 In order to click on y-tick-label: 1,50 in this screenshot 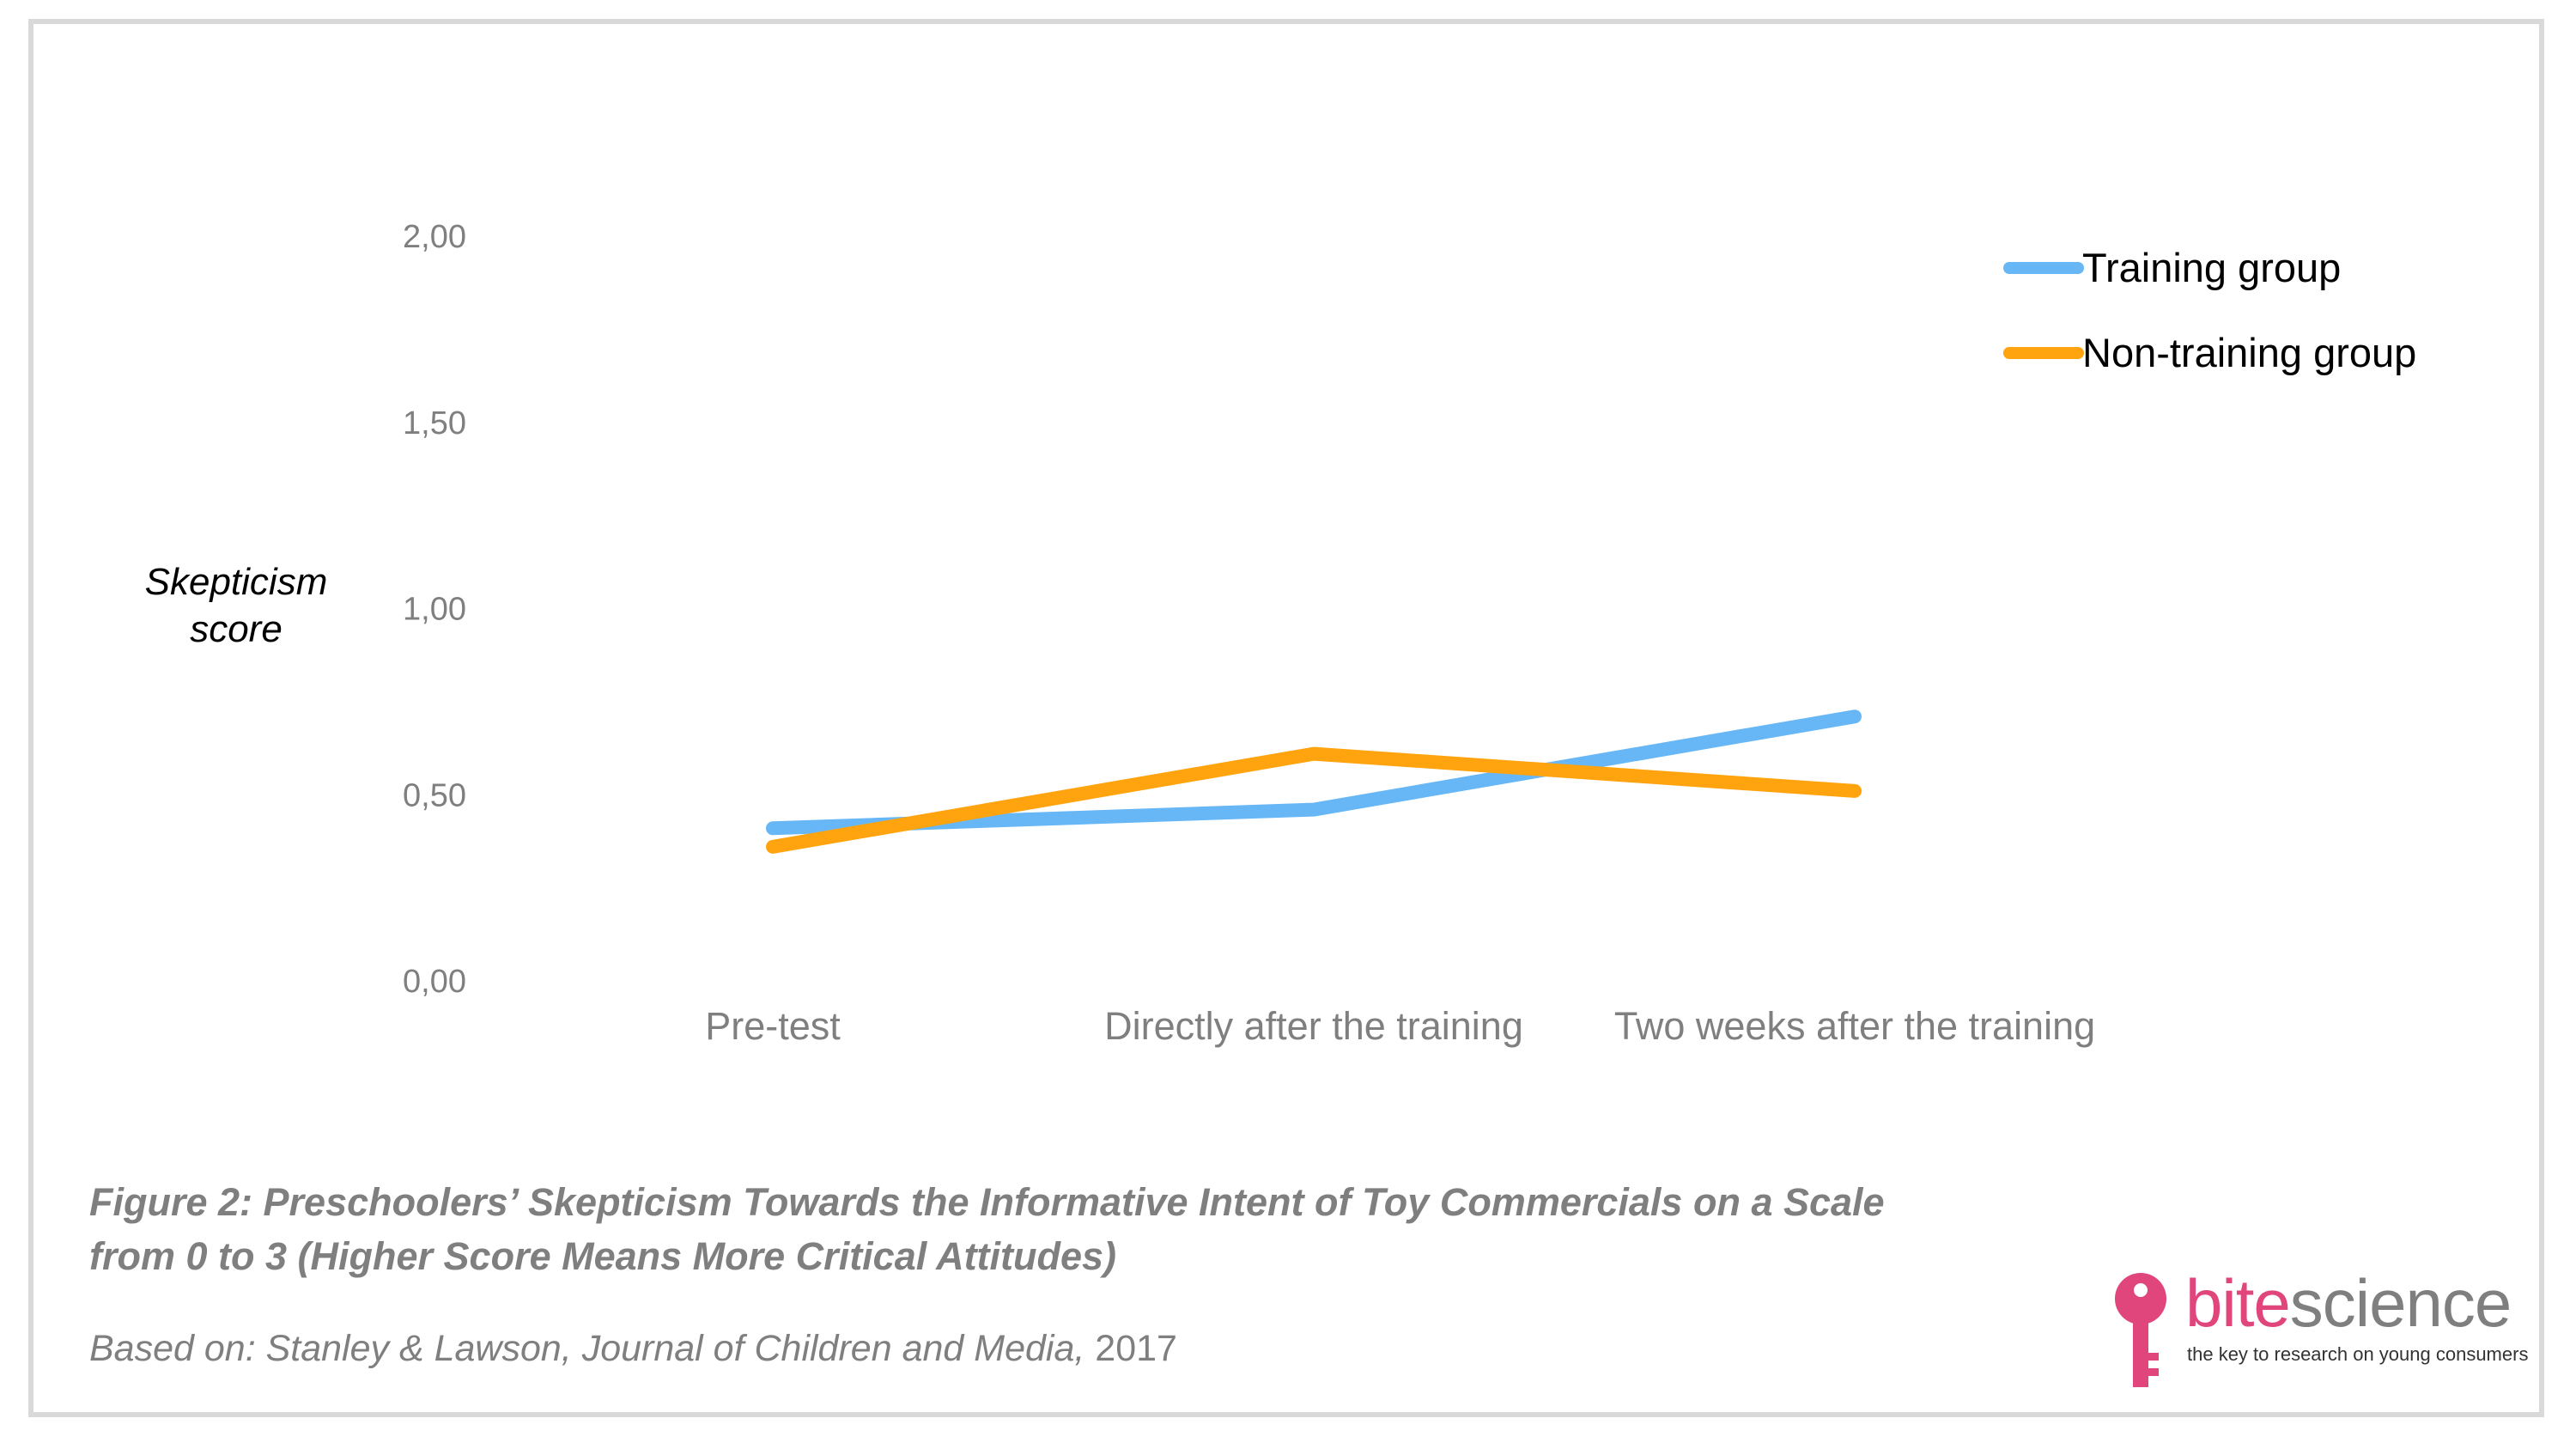, I will do `click(434, 423)`.